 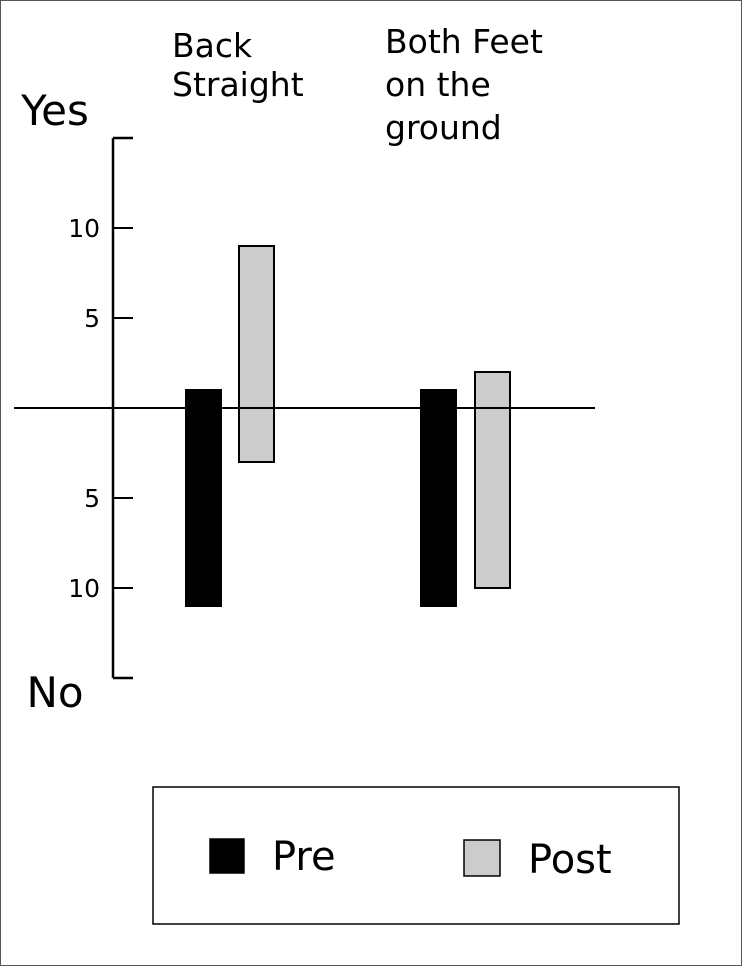 I want to click on legend-swatch-pre, so click(x=227, y=856).